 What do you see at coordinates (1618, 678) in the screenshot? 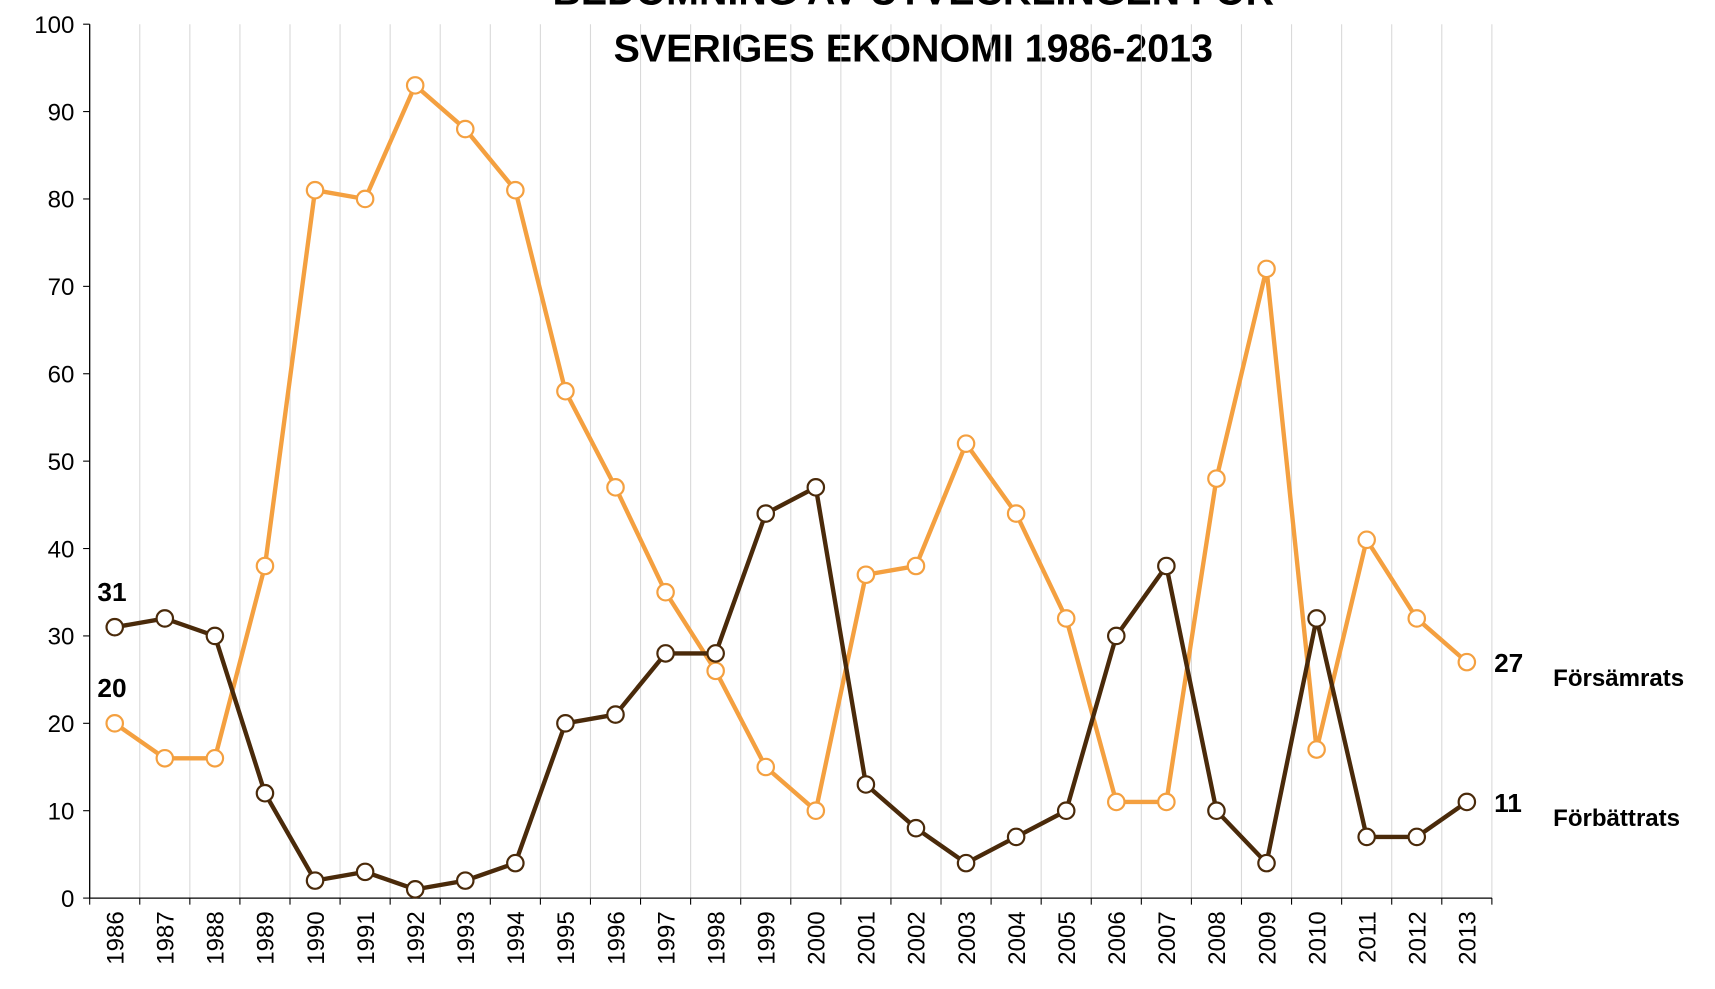
I see `legend-label: Försämrats` at bounding box center [1618, 678].